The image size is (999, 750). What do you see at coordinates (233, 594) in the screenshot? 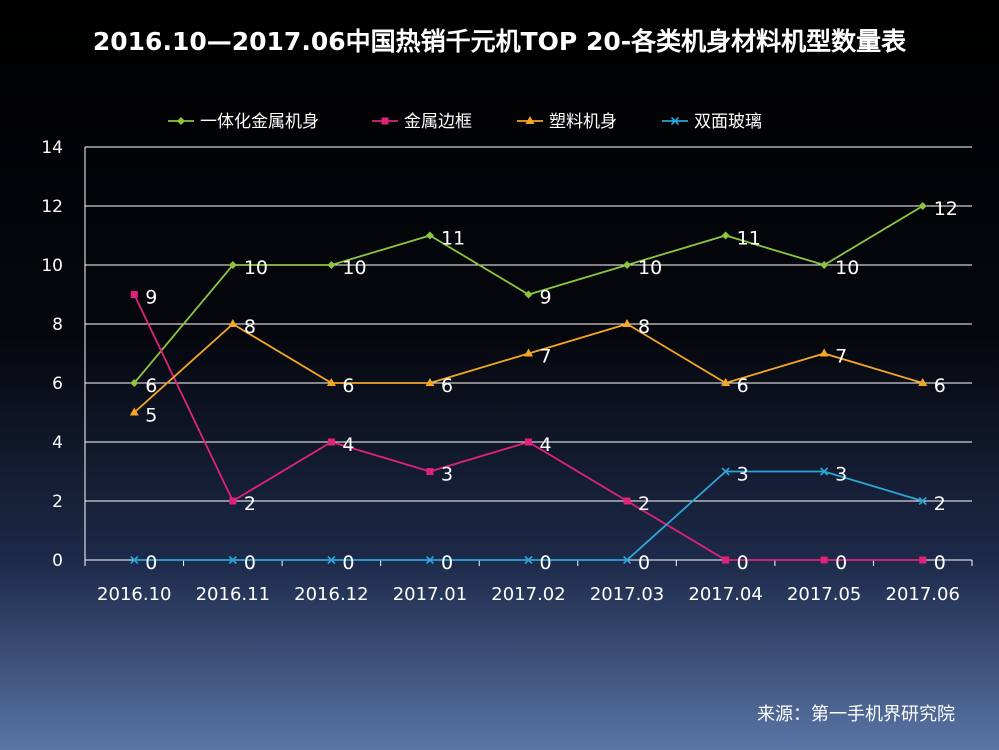
I see `x-tick-label: 2016.11` at bounding box center [233, 594].